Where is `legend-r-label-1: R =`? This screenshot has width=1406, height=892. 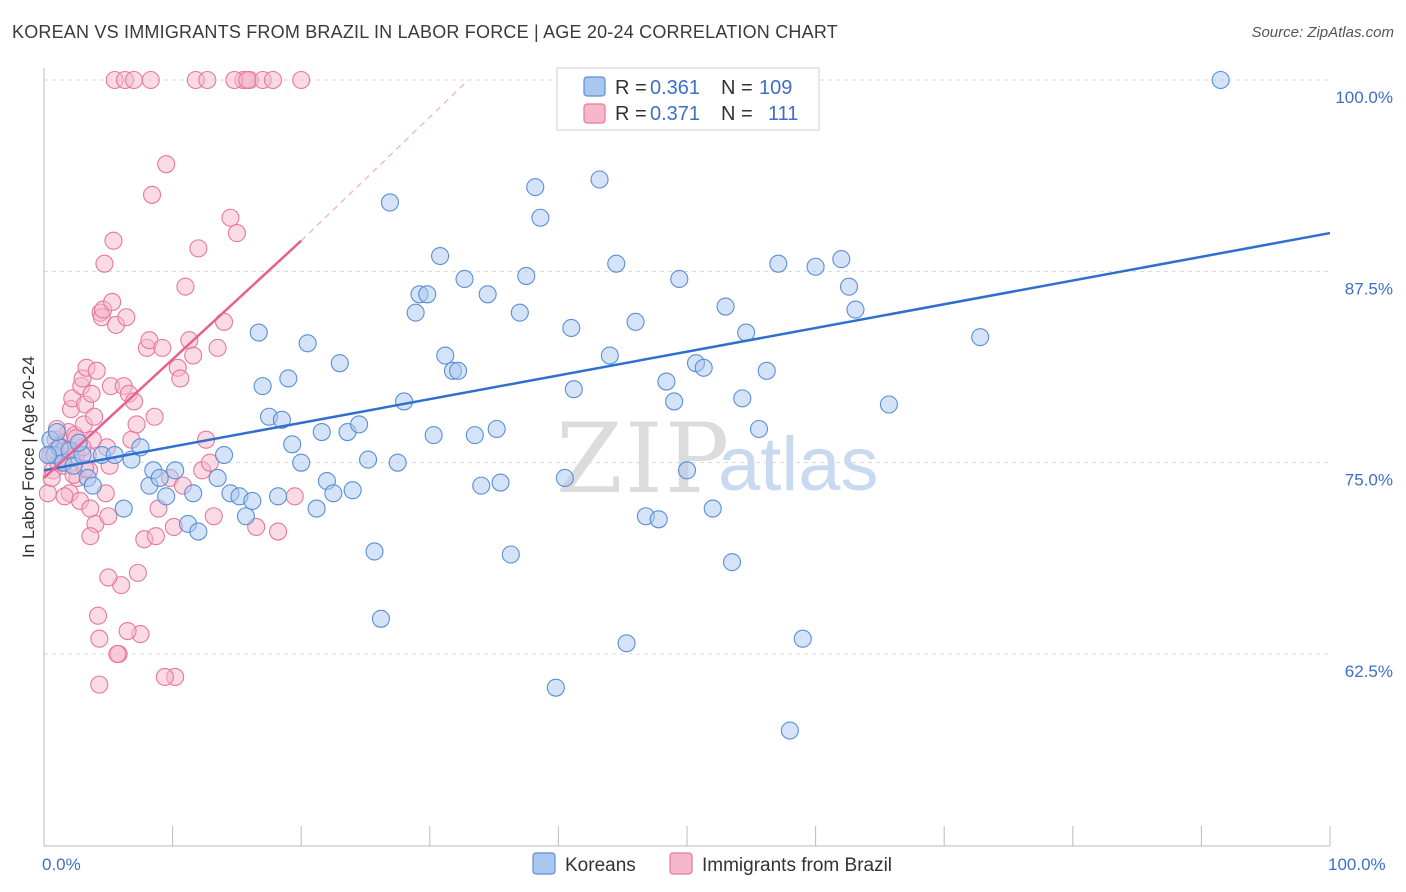 legend-r-label-1: R = is located at coordinates (631, 88).